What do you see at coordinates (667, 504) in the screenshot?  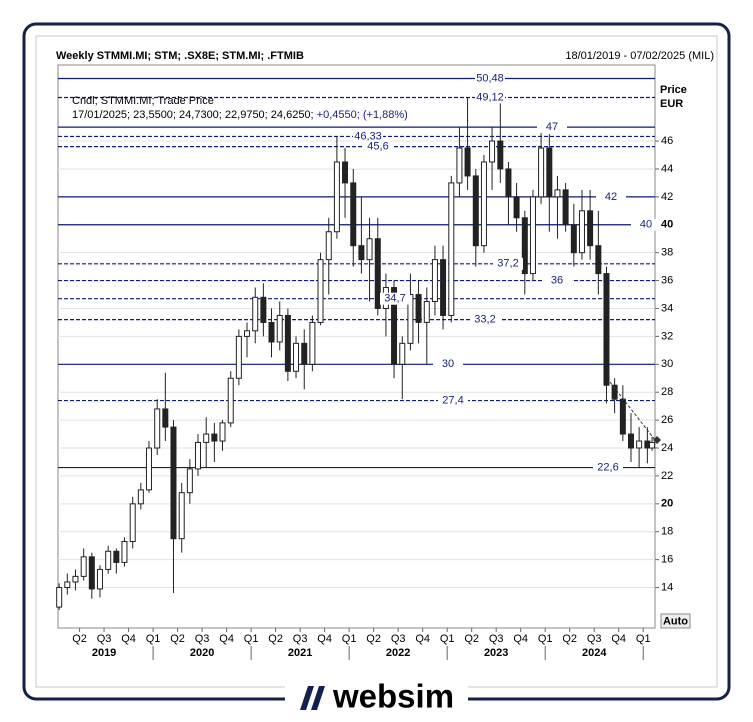 I see `y-tick-label: 20` at bounding box center [667, 504].